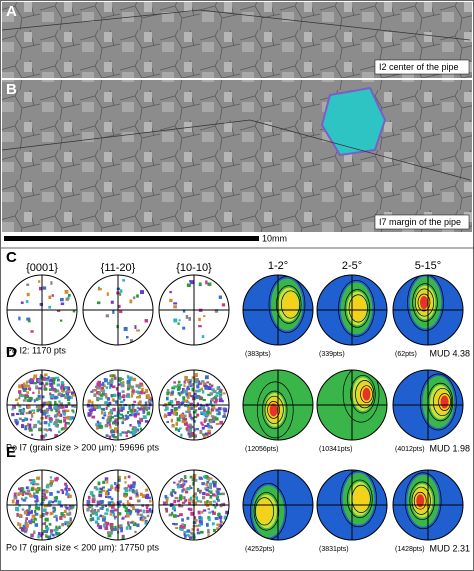  I want to click on row-label: D, so click(11, 352).